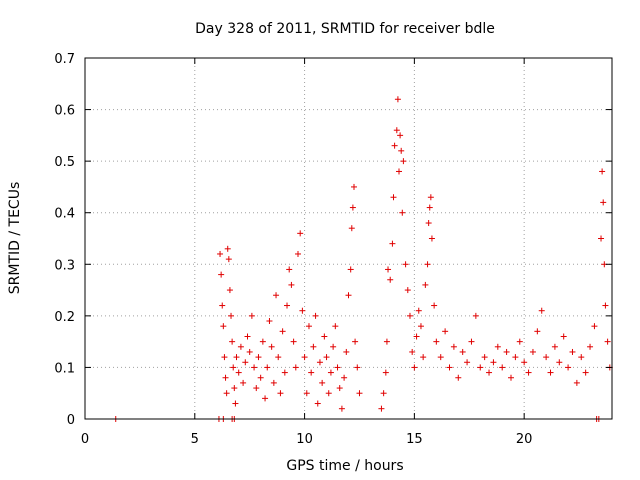  What do you see at coordinates (85, 439) in the screenshot?
I see `x-tick-label: 0` at bounding box center [85, 439].